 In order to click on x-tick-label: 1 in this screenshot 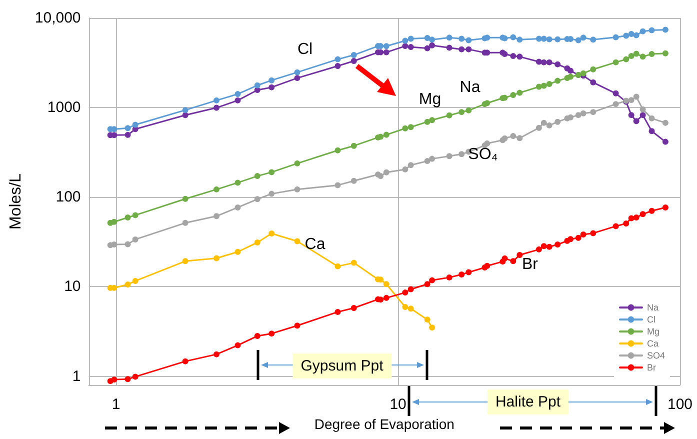, I will do `click(116, 404)`.